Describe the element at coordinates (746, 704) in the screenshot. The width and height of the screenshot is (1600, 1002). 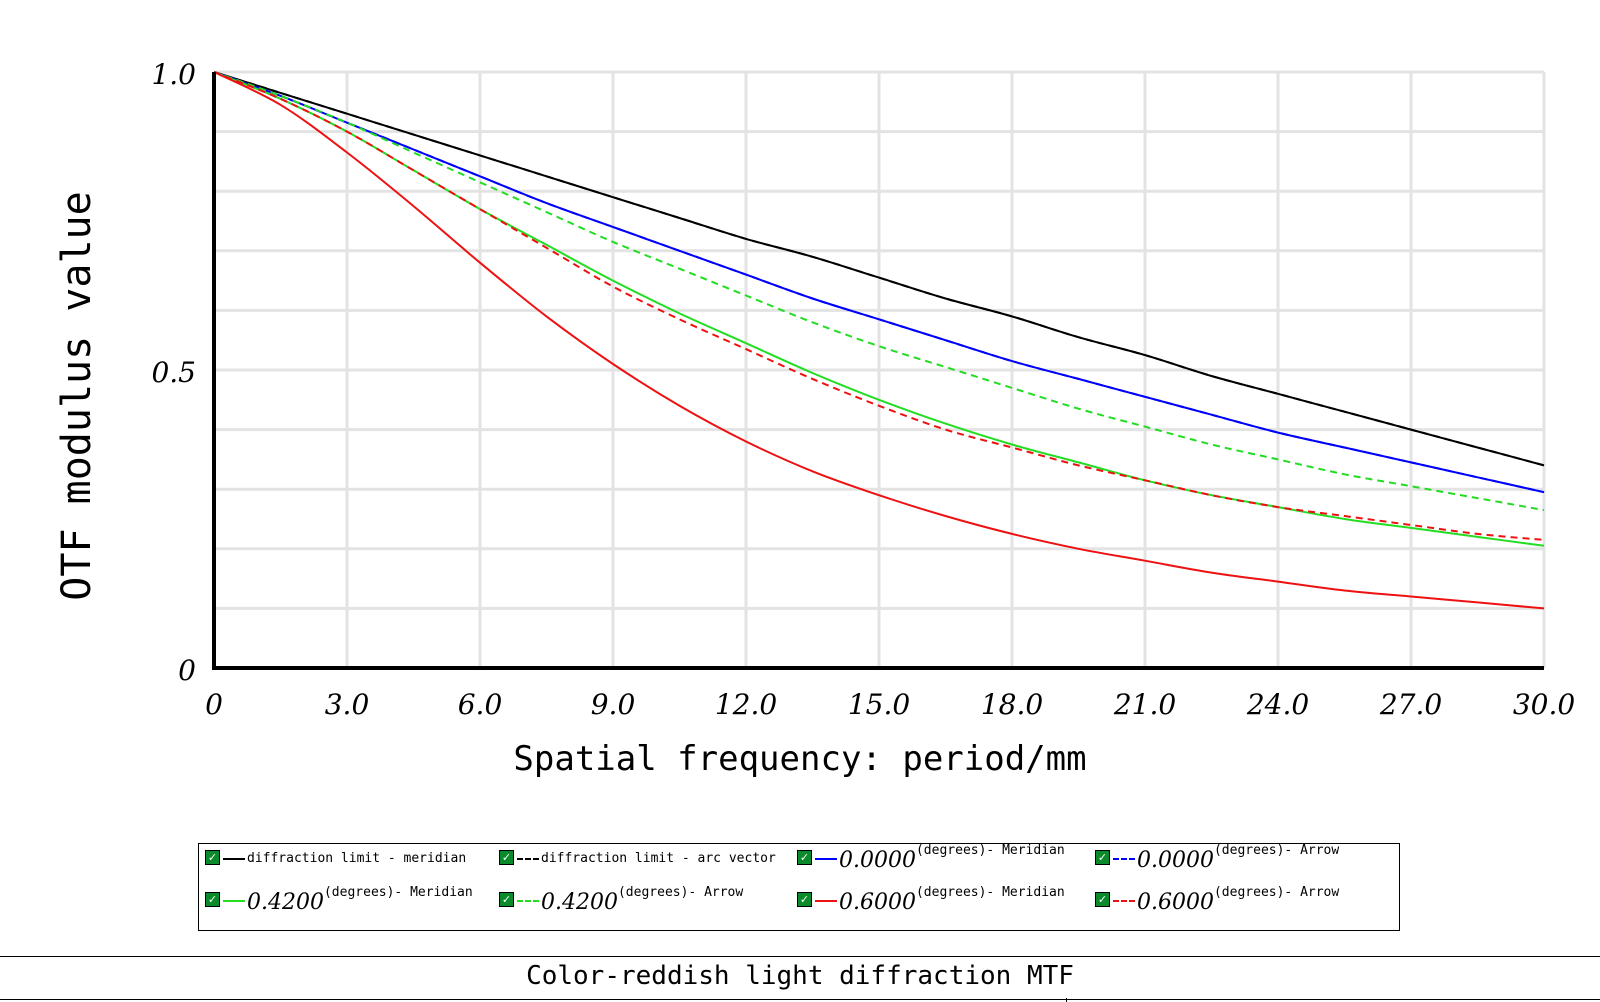
I see `x-tick-label: 12.0` at that location.